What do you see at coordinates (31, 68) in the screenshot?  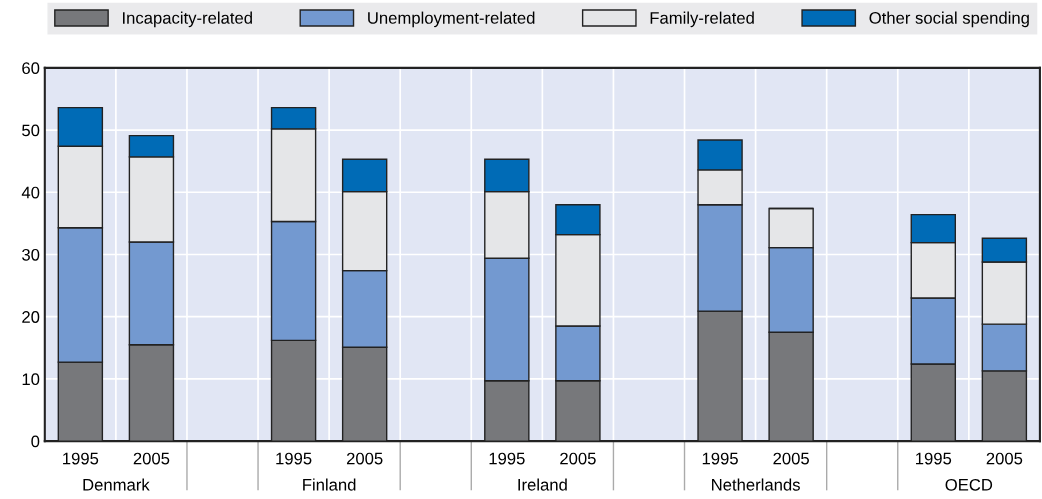 I see `y-tick-label: 60` at bounding box center [31, 68].